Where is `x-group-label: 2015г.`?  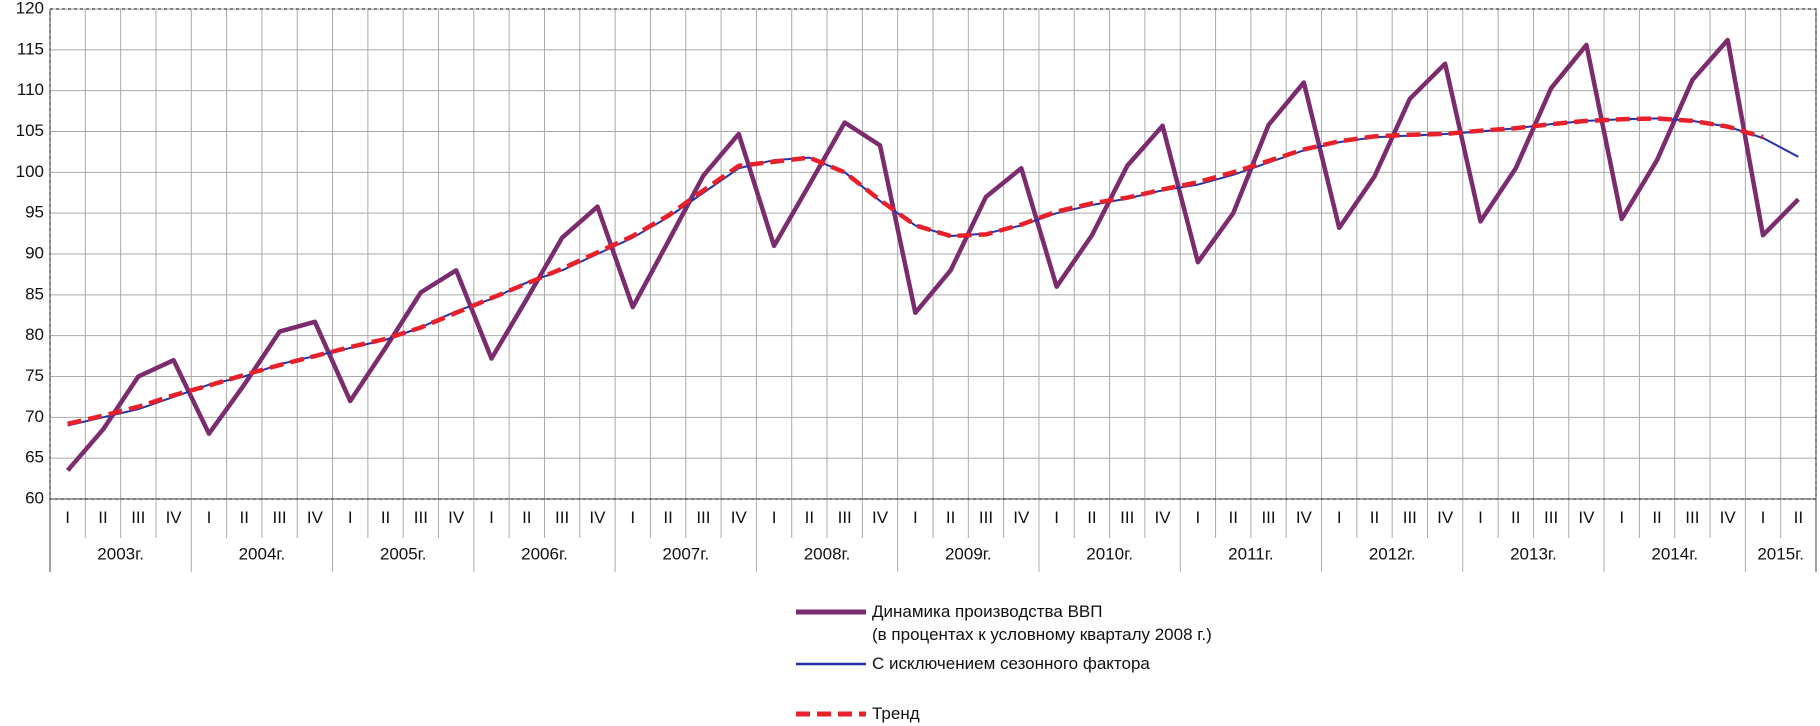
x-group-label: 2015г. is located at coordinates (1780, 553).